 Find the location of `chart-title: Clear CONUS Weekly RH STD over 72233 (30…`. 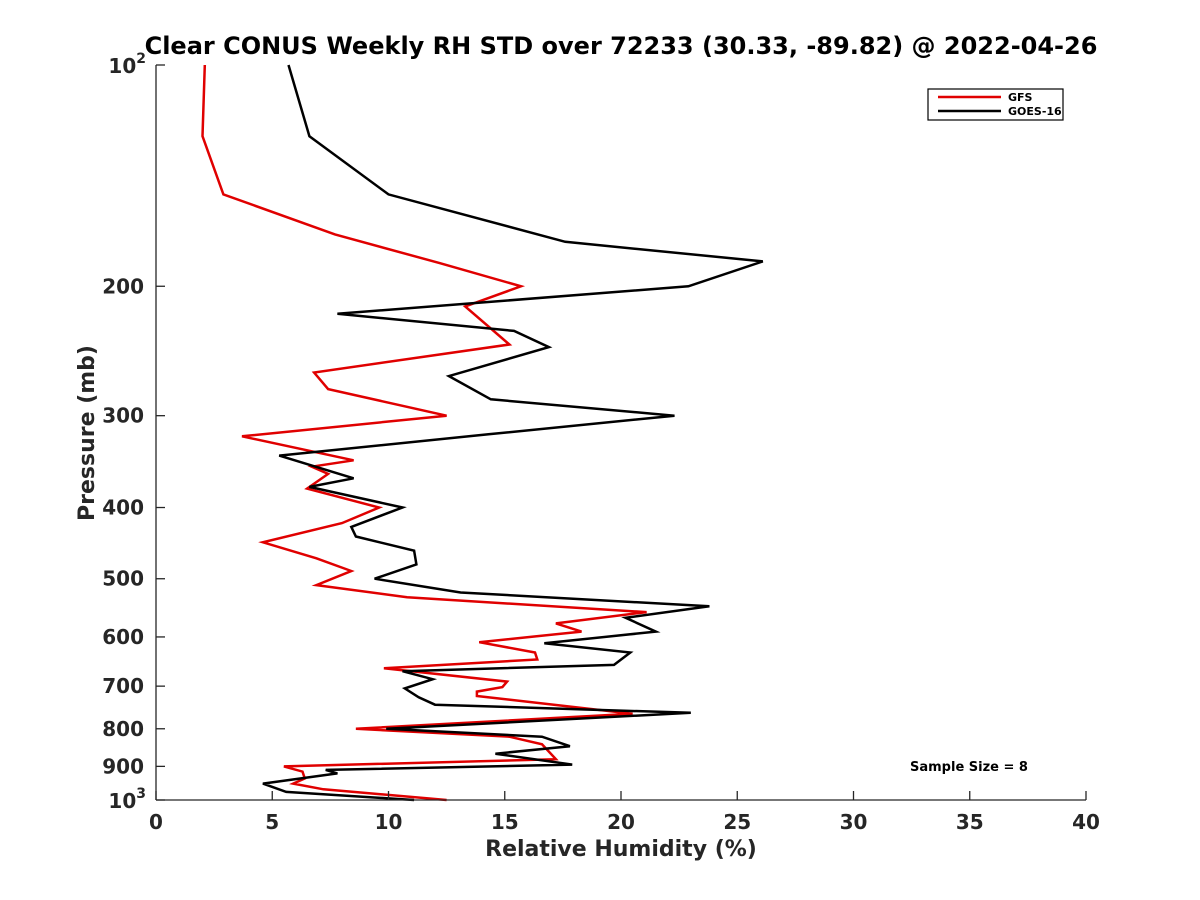

chart-title: Clear CONUS Weekly RH STD over 72233 (30… is located at coordinates (621, 46).